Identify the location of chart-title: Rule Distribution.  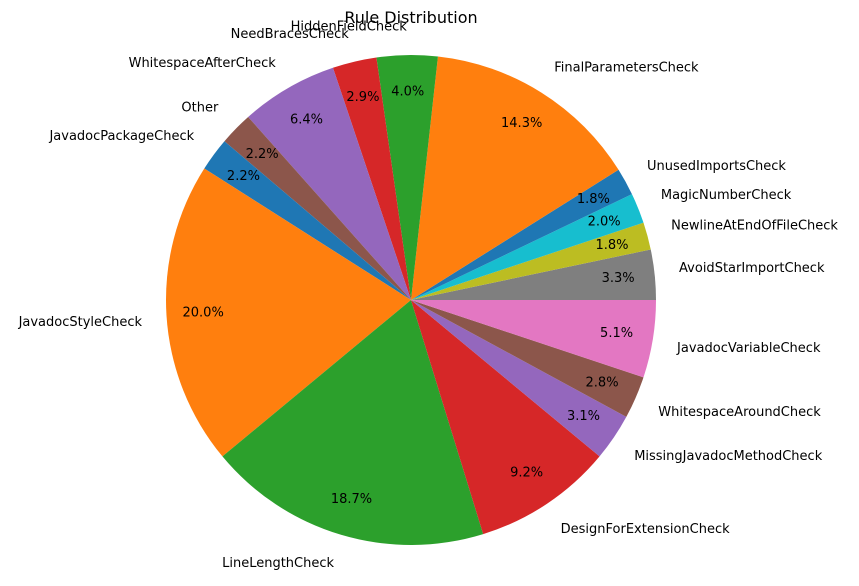
(410, 17).